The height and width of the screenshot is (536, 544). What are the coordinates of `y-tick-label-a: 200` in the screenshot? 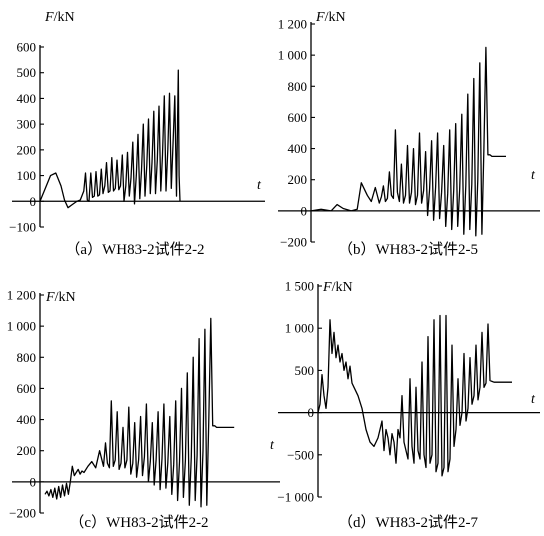 It's located at (27, 149).